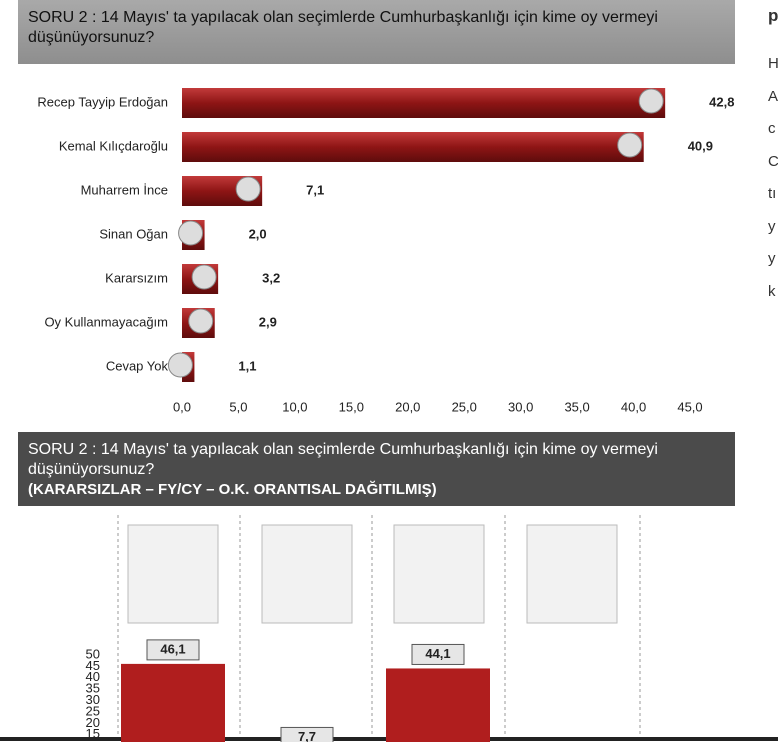 The image size is (778, 742). What do you see at coordinates (464, 406) in the screenshot?
I see `x-tick-label: 25,0` at bounding box center [464, 406].